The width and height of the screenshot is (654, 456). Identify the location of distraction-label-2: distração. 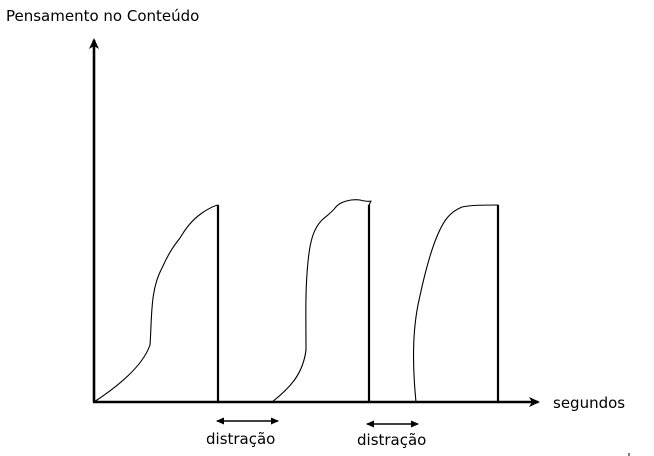
(391, 440).